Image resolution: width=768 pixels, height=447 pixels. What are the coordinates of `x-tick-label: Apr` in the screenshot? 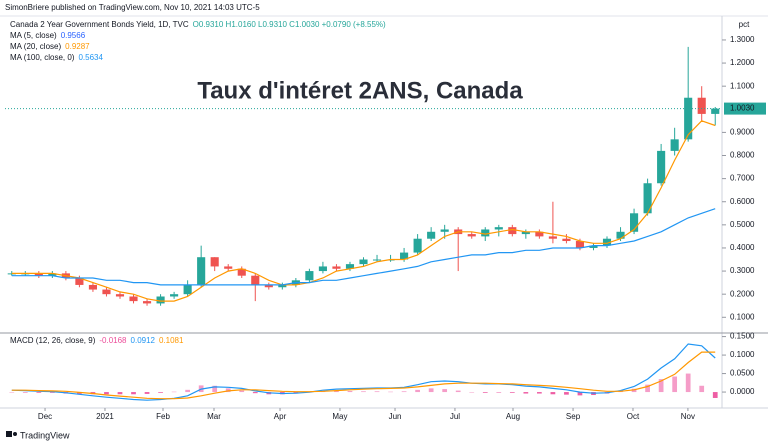 It's located at (280, 416).